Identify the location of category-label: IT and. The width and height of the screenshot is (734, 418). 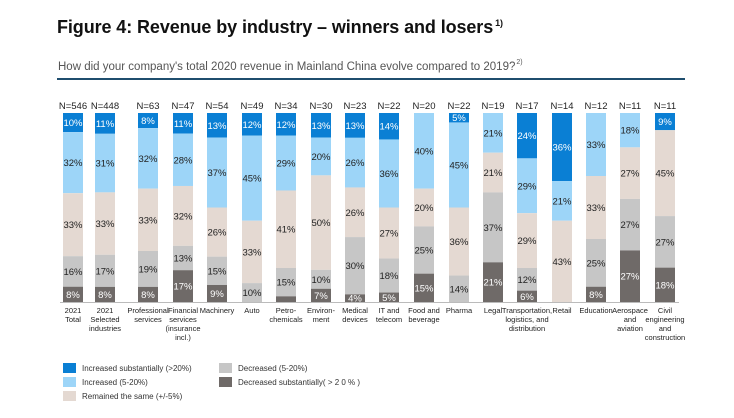
(388, 310).